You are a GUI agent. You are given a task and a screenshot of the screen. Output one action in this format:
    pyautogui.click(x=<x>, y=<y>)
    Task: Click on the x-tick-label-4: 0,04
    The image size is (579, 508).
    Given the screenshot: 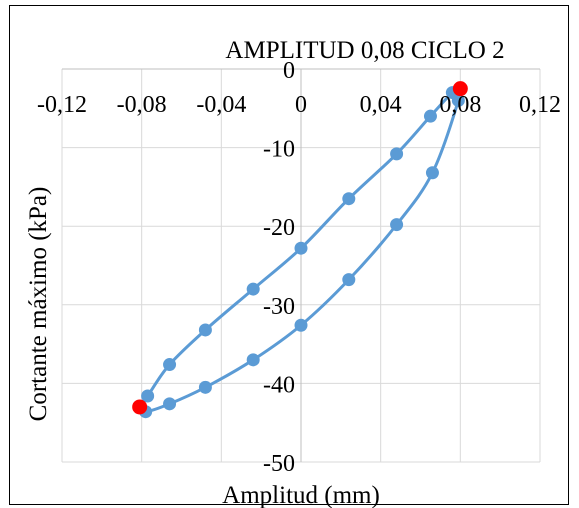 What is the action you would take?
    pyautogui.click(x=381, y=105)
    